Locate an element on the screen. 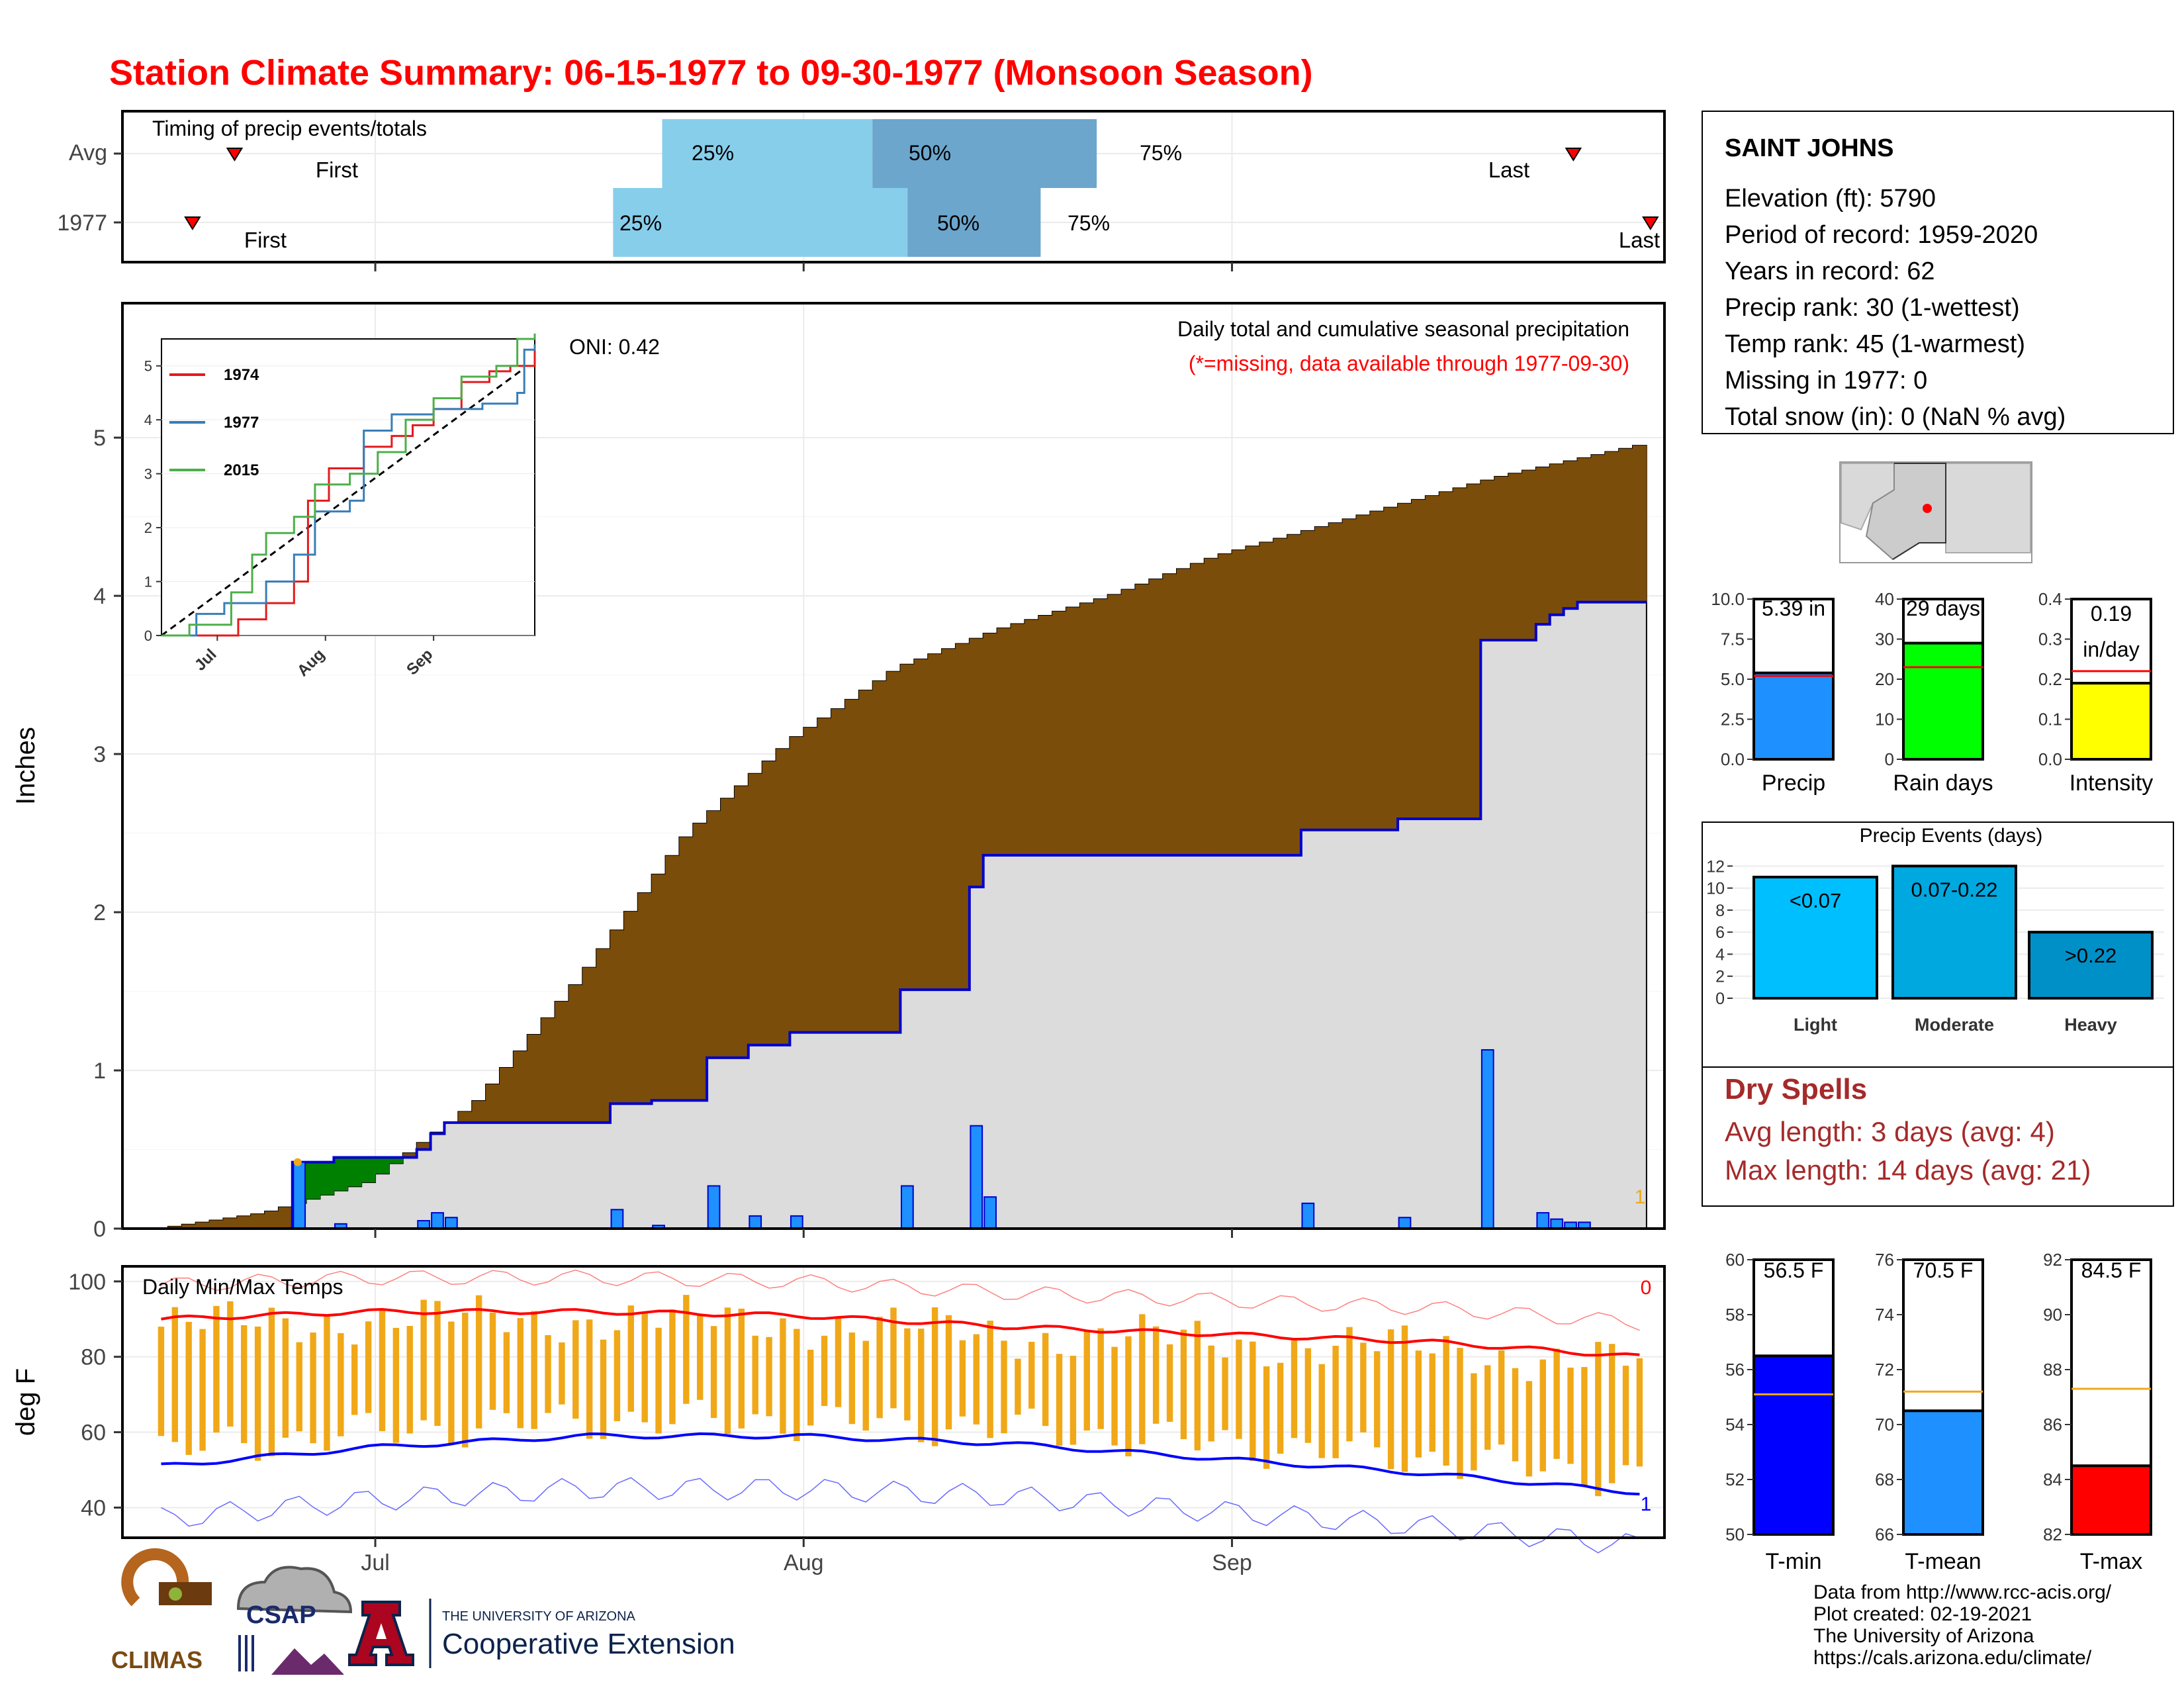 Image resolution: width=2184 pixels, height=1688 pixels. main-ytick-label-2: 2 is located at coordinates (100, 912).